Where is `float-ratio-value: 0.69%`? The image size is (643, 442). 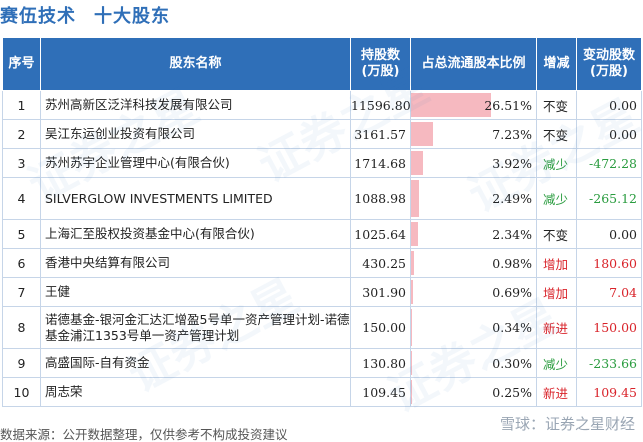 float-ratio-value: 0.69% is located at coordinates (512, 292).